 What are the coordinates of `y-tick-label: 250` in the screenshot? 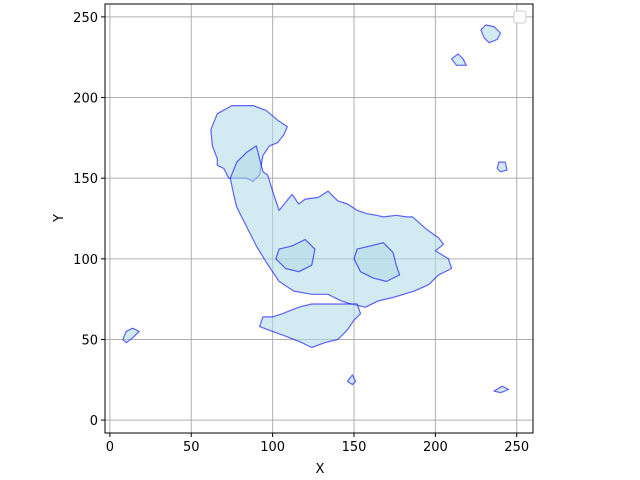 It's located at (85, 18).